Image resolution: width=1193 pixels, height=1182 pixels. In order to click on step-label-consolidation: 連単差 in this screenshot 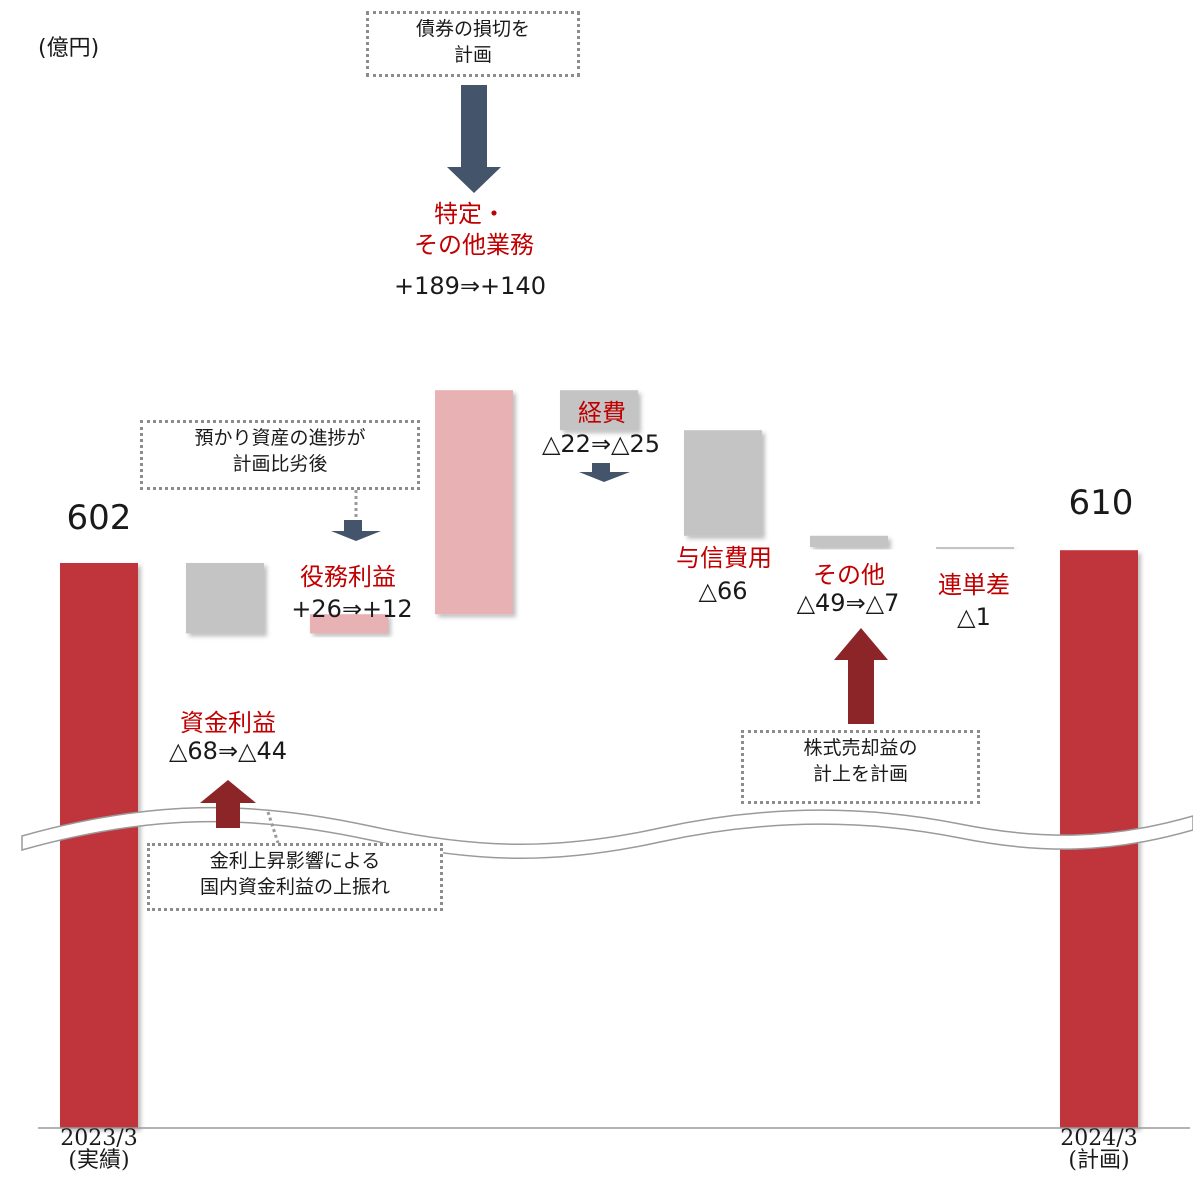, I will do `click(974, 585)`.